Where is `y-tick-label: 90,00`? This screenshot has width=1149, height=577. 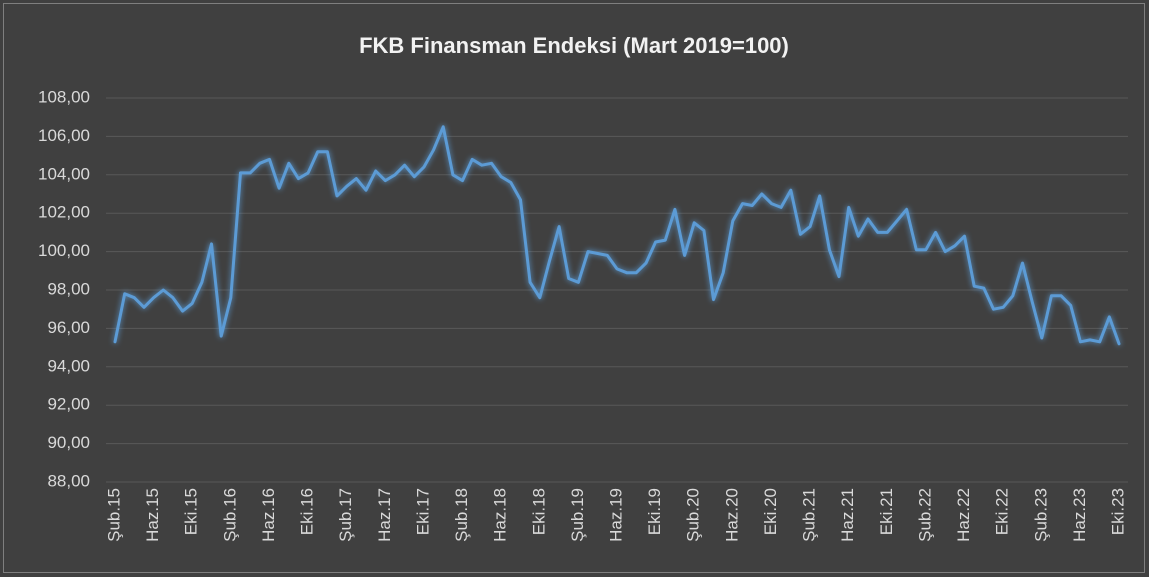
y-tick-label: 90,00 is located at coordinates (68, 442).